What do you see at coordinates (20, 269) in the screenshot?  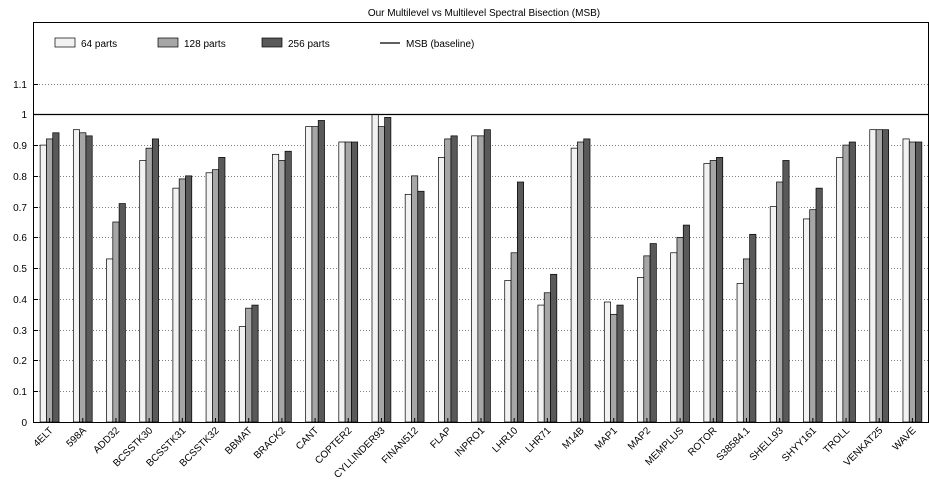 I see `y-tick-label: 0.5` at bounding box center [20, 269].